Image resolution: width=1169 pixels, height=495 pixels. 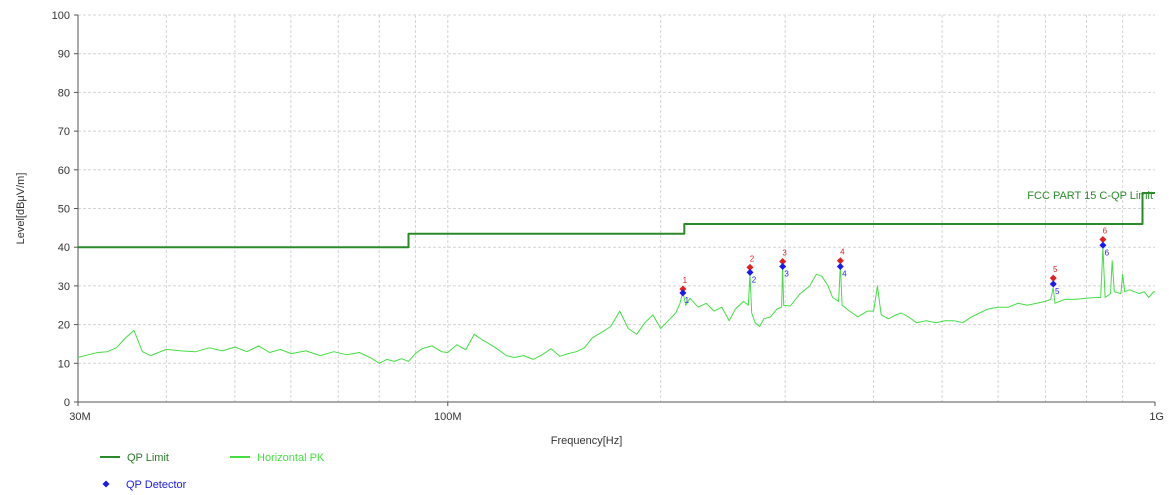 What do you see at coordinates (64, 326) in the screenshot?
I see `y-tick-label: 20` at bounding box center [64, 326].